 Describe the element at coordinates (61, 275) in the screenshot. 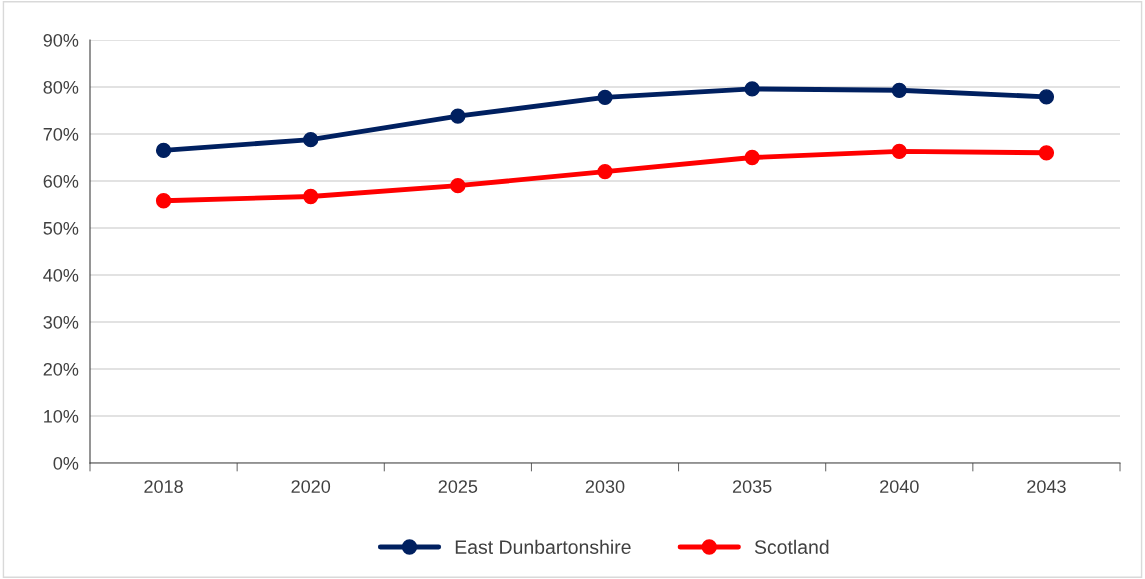

I see `y-tick-label: 40%` at that location.